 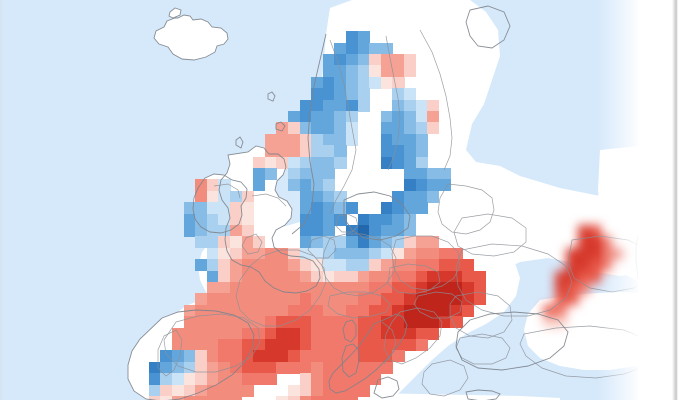 I want to click on border-ukraine, so click(x=514, y=280).